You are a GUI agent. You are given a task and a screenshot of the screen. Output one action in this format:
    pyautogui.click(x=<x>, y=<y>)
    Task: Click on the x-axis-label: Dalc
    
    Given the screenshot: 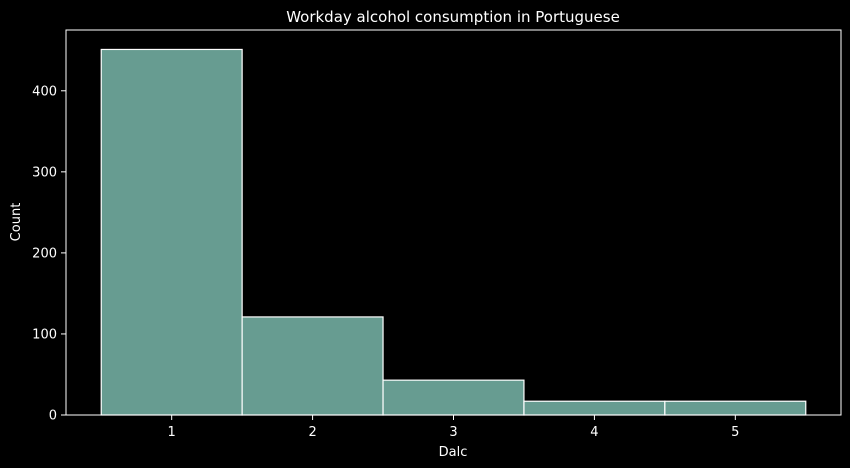 What is the action you would take?
    pyautogui.click(x=453, y=452)
    